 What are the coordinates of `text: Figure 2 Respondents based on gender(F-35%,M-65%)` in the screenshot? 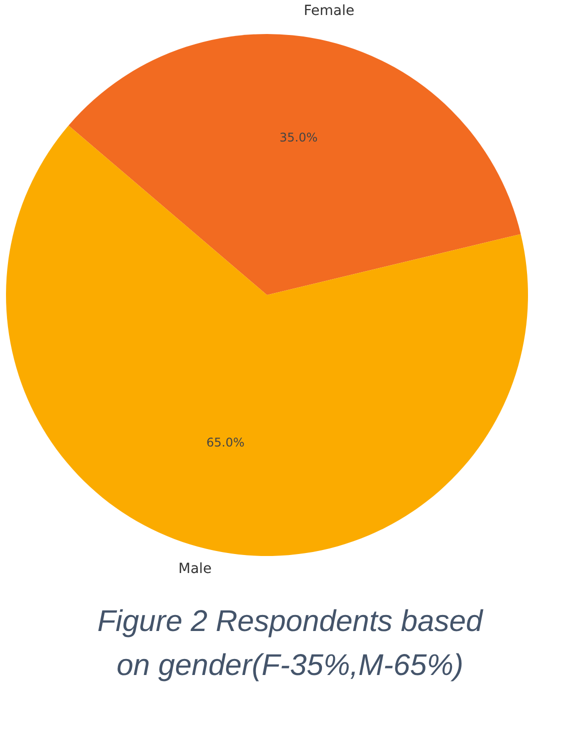 It's located at (290, 644).